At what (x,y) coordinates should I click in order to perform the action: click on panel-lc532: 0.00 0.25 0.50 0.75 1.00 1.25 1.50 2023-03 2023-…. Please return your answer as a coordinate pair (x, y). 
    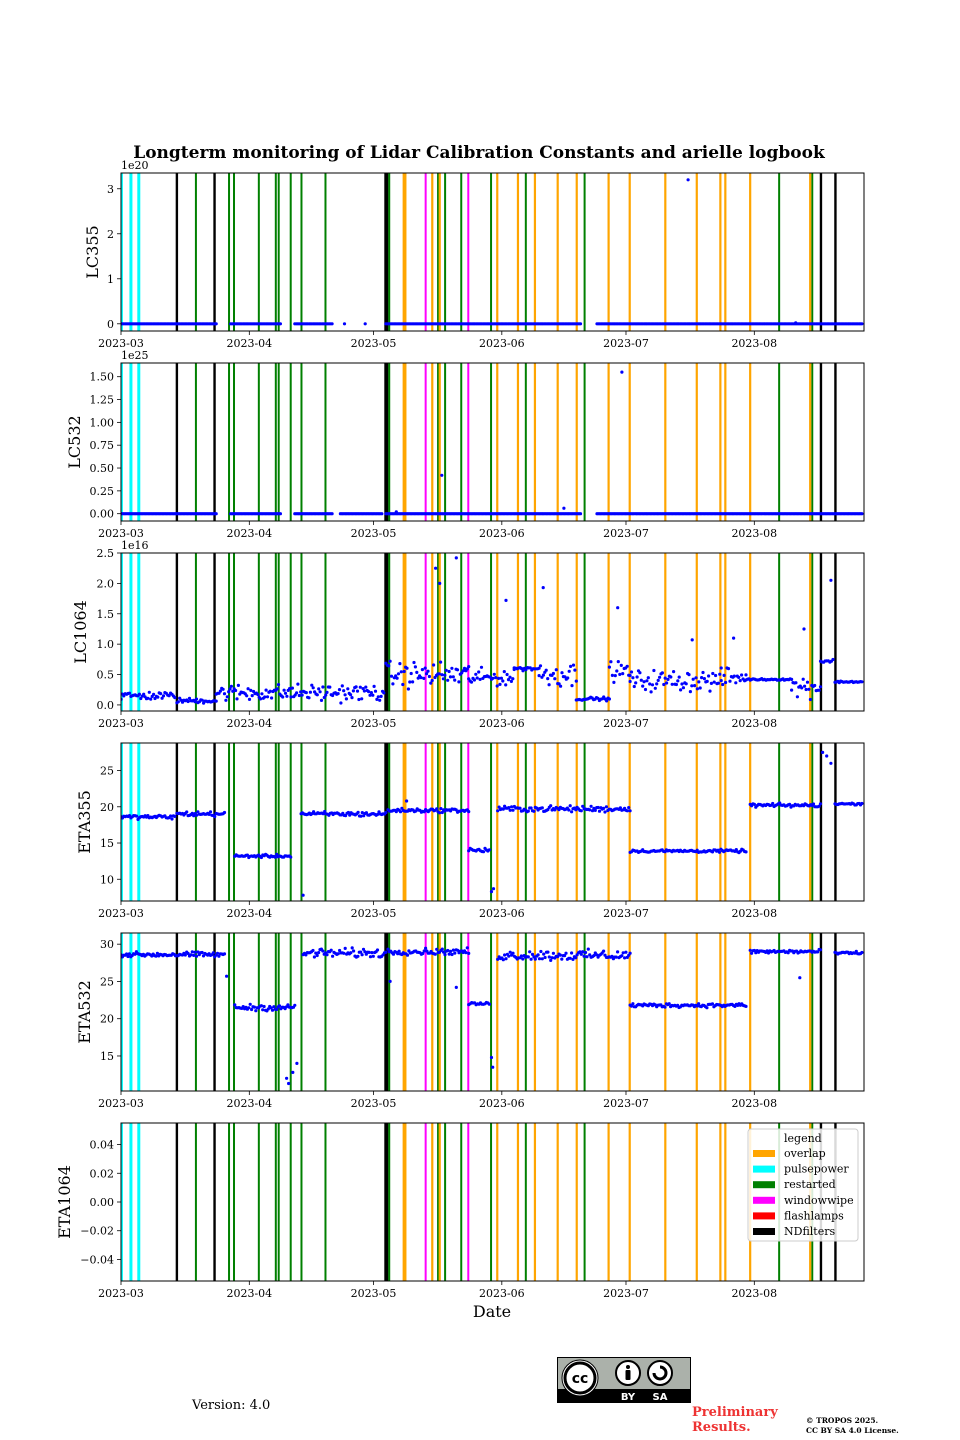
    Looking at the image, I should click on (465, 444).